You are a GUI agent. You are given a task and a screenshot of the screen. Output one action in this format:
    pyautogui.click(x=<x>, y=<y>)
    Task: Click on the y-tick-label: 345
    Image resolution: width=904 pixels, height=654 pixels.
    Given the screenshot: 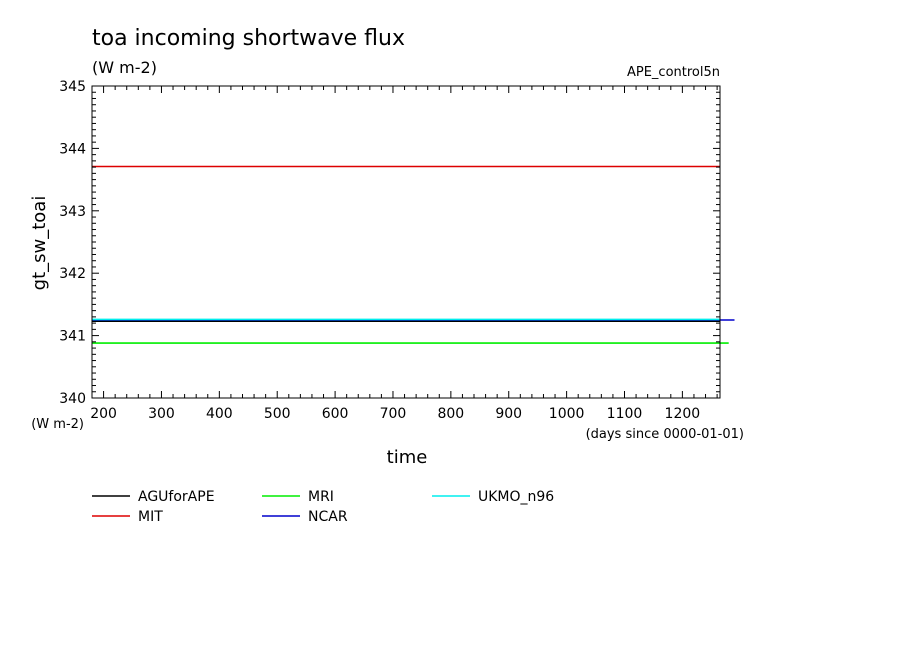 What is the action you would take?
    pyautogui.click(x=72, y=87)
    